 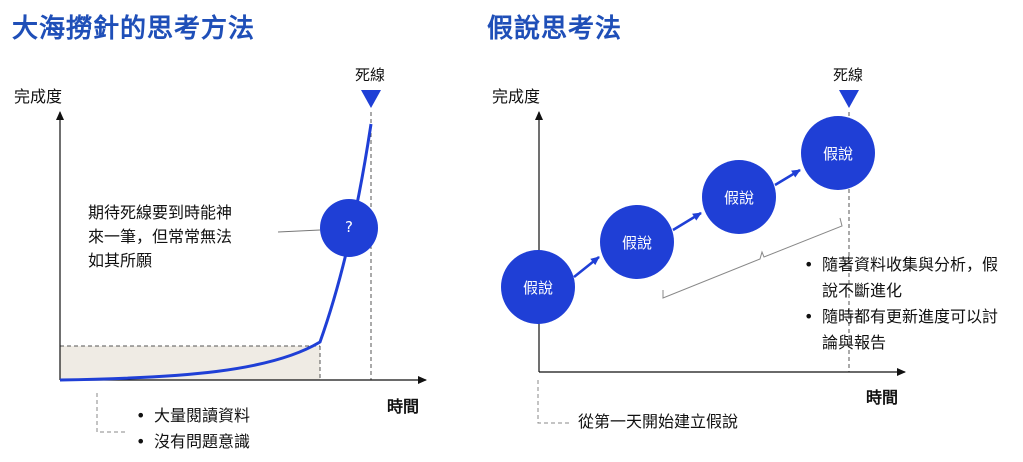 What do you see at coordinates (403, 406) in the screenshot?
I see `left-x-axis-label: 時間` at bounding box center [403, 406].